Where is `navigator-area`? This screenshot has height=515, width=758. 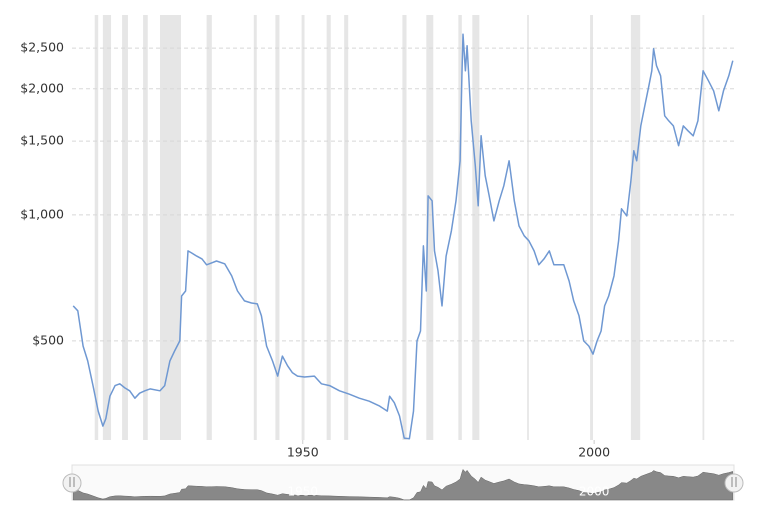 navigator-area is located at coordinates (403, 484).